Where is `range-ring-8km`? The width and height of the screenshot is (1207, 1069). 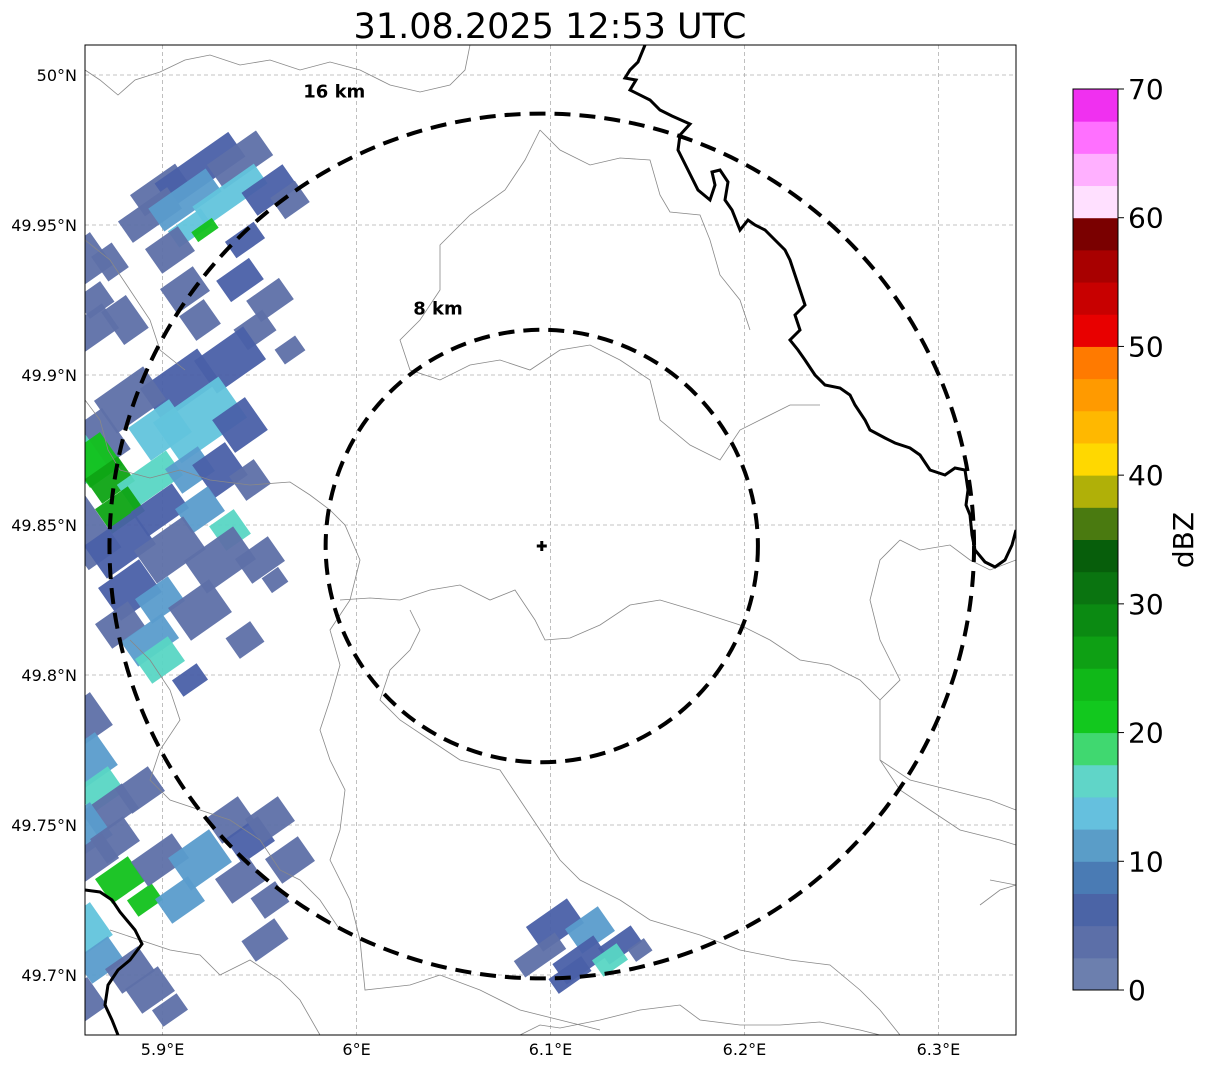 range-ring-8km is located at coordinates (541, 546).